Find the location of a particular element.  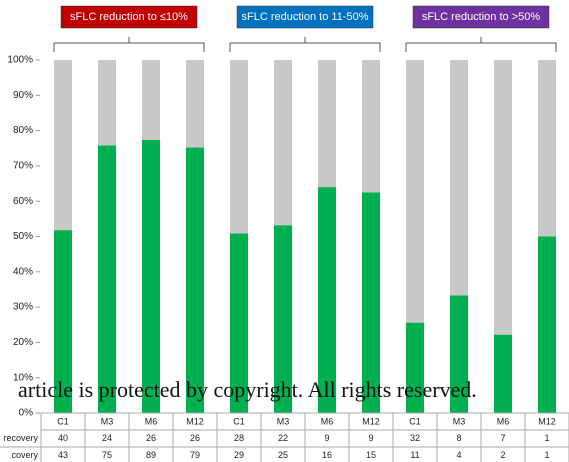

group-label: sFLC reduction to 11-50% is located at coordinates (305, 17).